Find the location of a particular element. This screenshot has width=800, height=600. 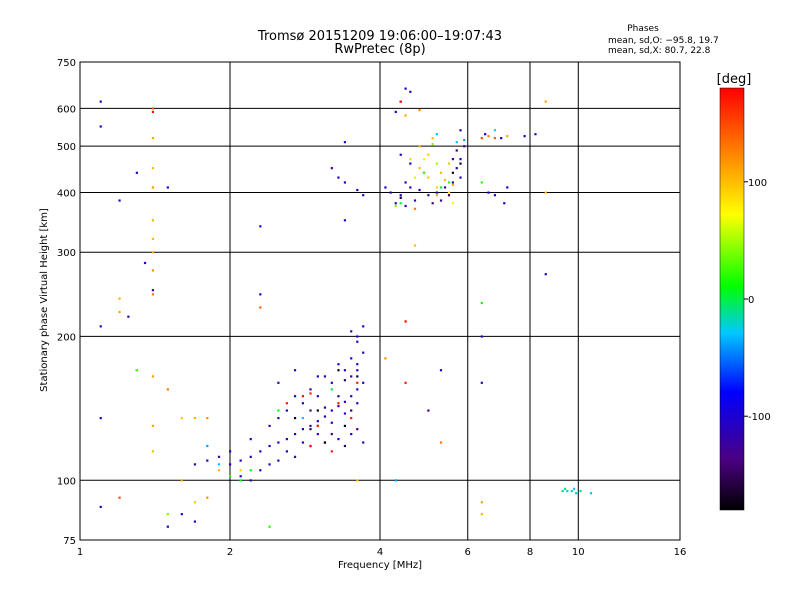

chart-title-line2: RwPretec (8p) is located at coordinates (379, 49).